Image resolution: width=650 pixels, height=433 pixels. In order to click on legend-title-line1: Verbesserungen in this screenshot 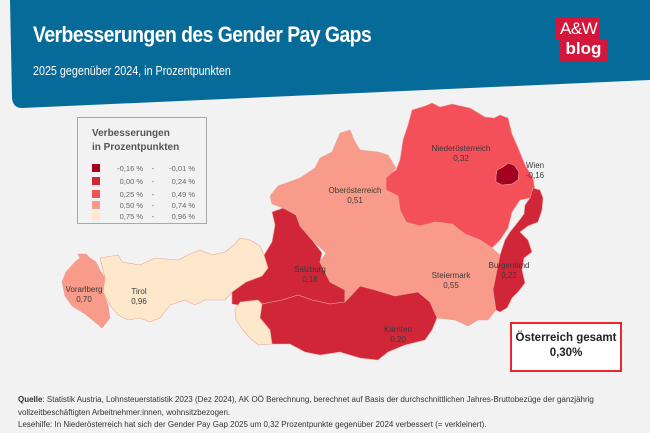, I will do `click(131, 133)`.